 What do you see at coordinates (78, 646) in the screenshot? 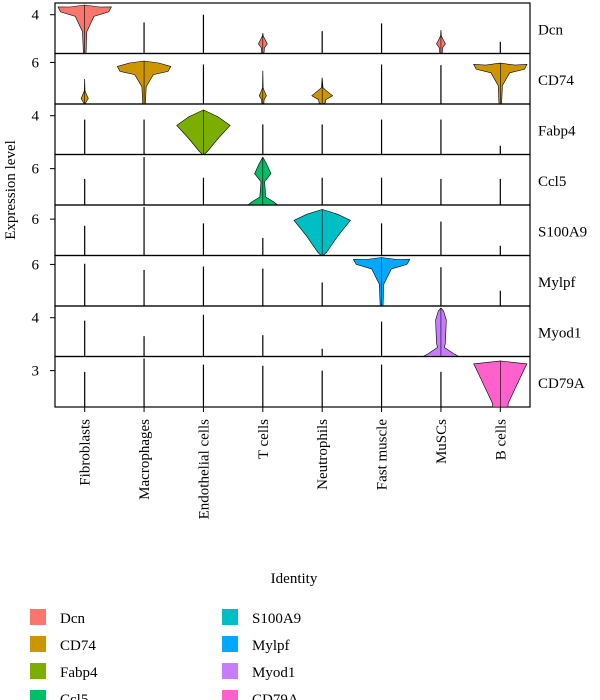
I see `legend-label: CD74` at bounding box center [78, 646].